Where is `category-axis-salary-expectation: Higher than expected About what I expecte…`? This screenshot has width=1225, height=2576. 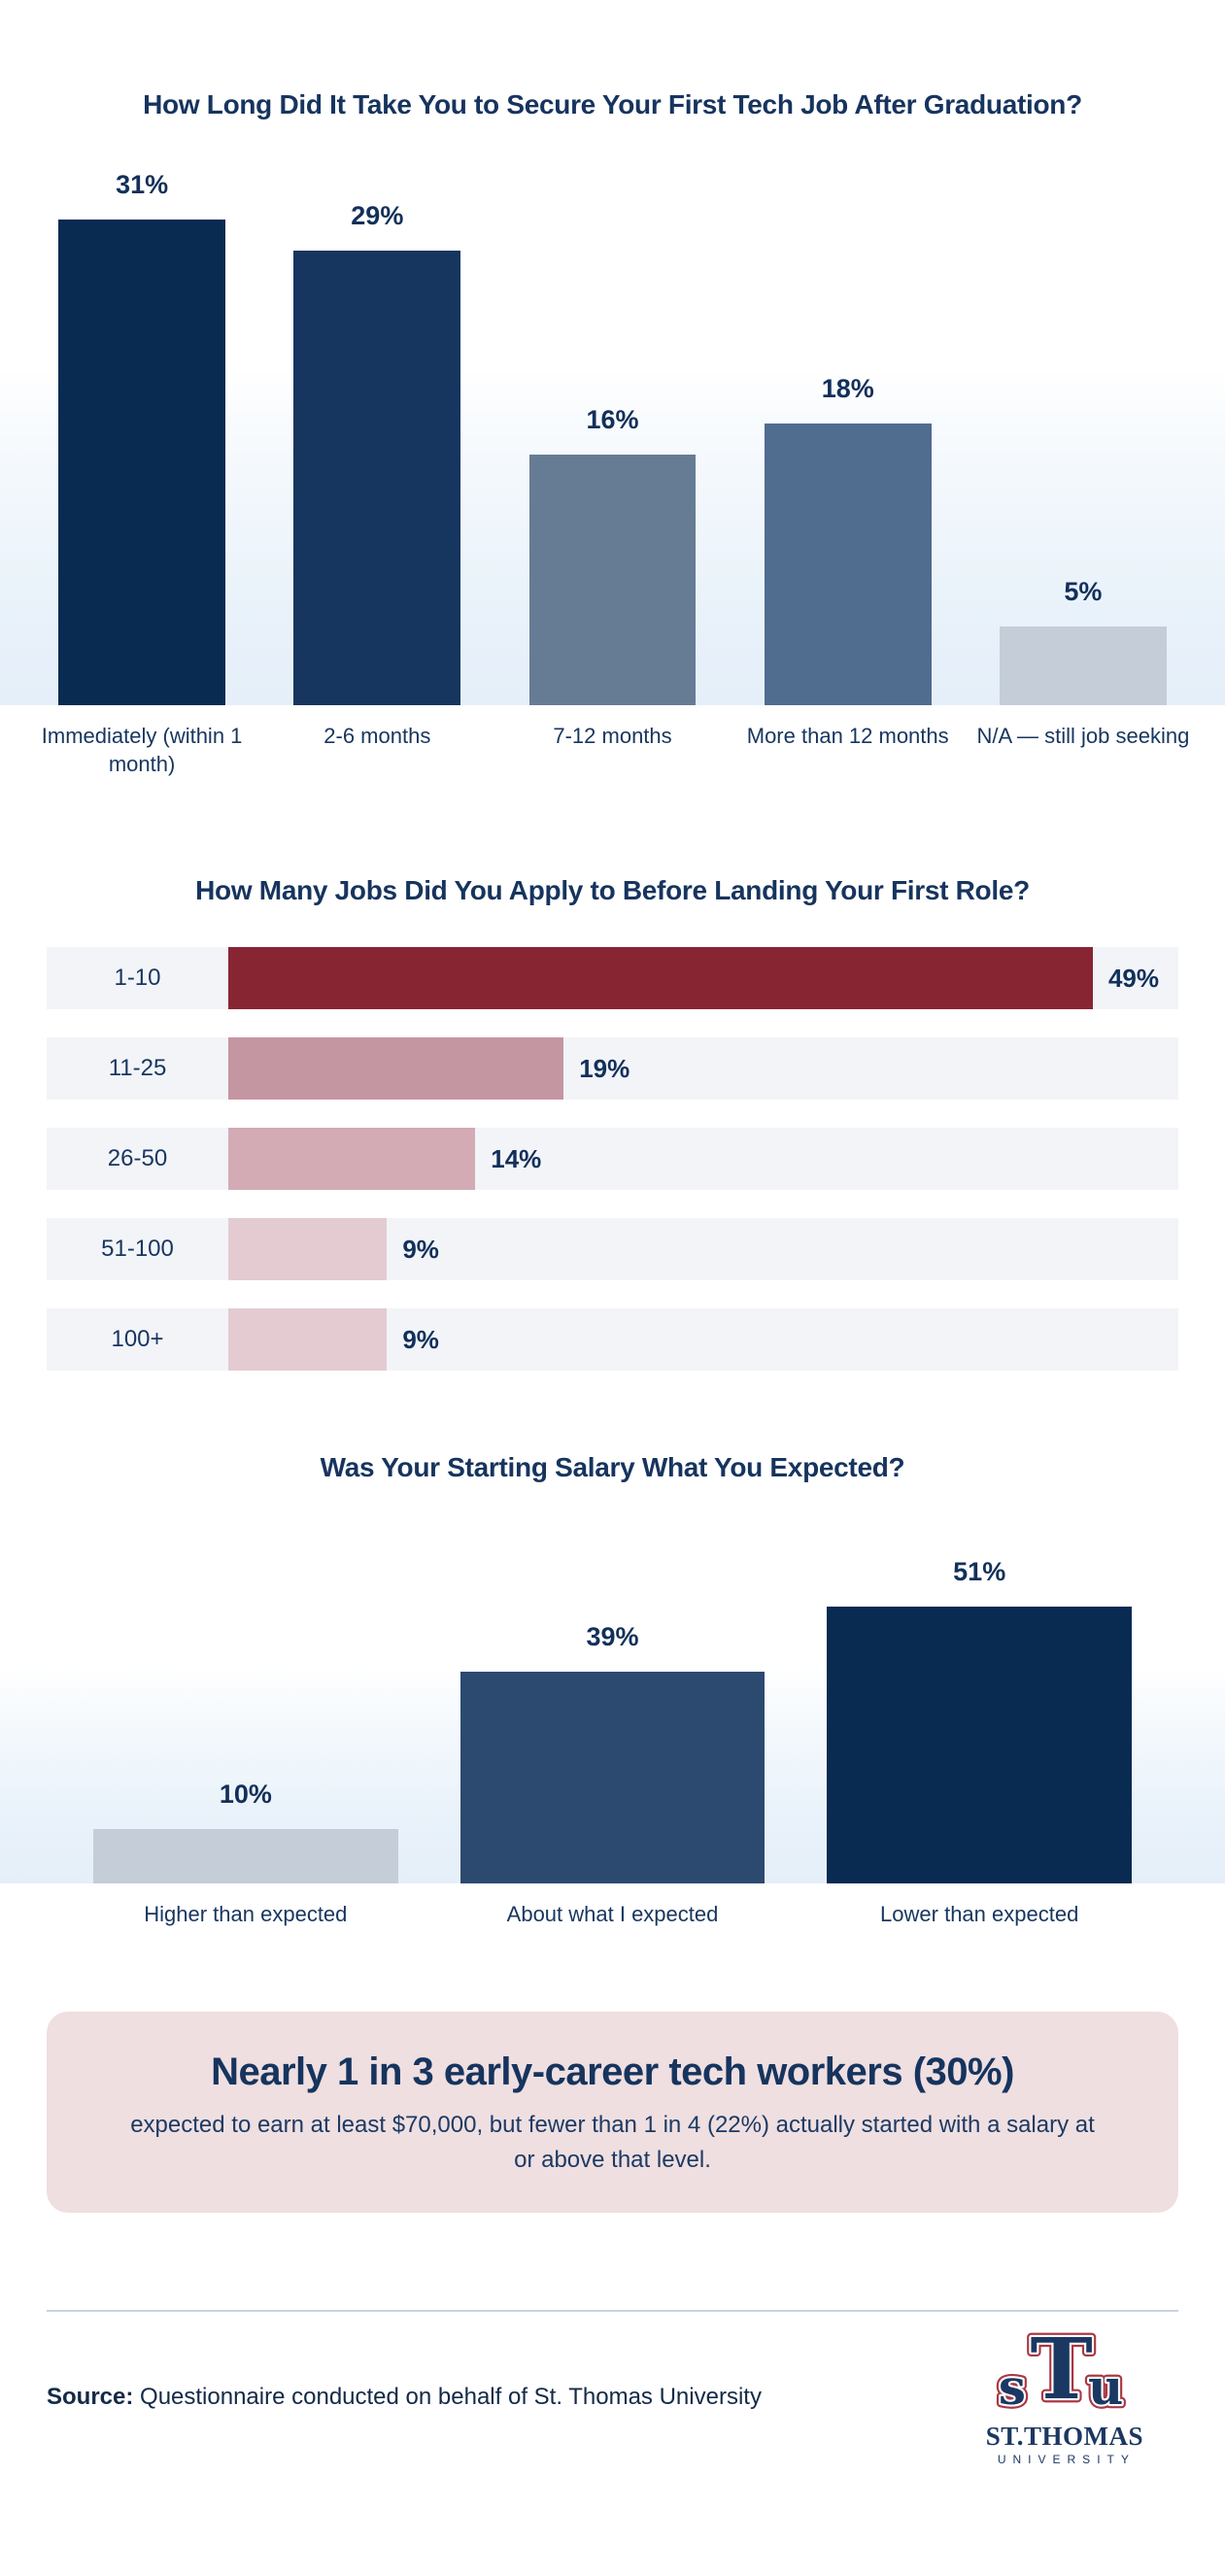 category-axis-salary-expectation: Higher than expected About what I expecte… is located at coordinates (612, 1915).